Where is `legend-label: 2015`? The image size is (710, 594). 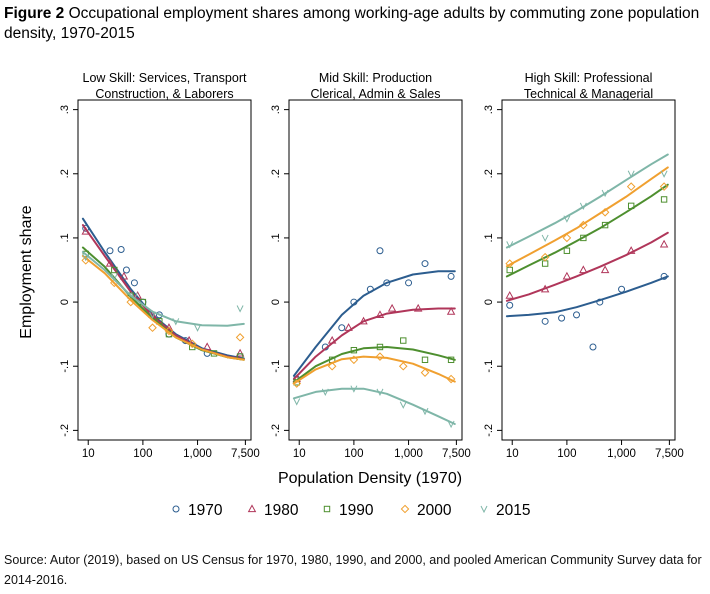
legend-label: 2015 is located at coordinates (513, 510).